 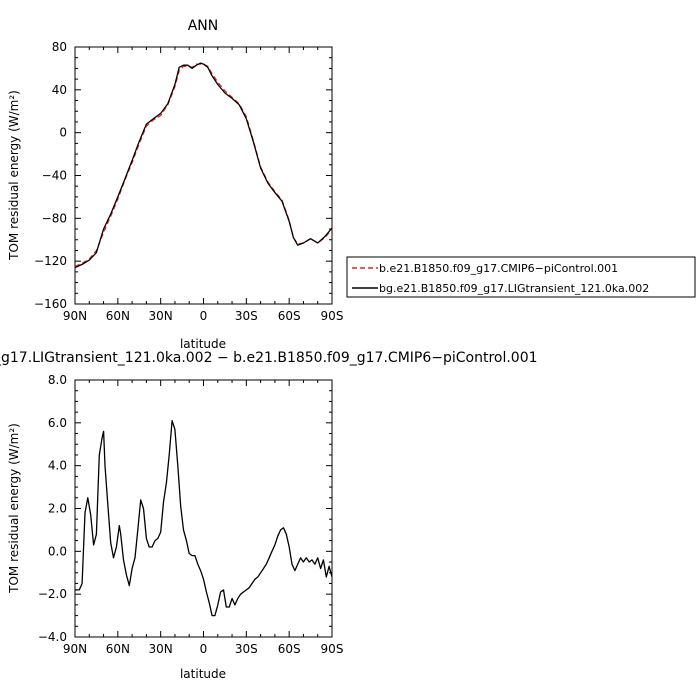 What do you see at coordinates (118, 316) in the screenshot?
I see `top-xtick-label: 60N` at bounding box center [118, 316].